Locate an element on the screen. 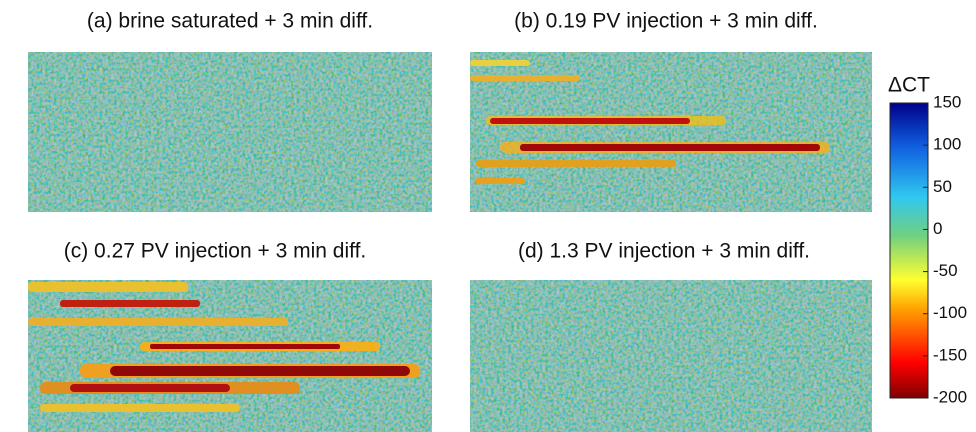  colorbar-tick-label: -100 is located at coordinates (950, 312).